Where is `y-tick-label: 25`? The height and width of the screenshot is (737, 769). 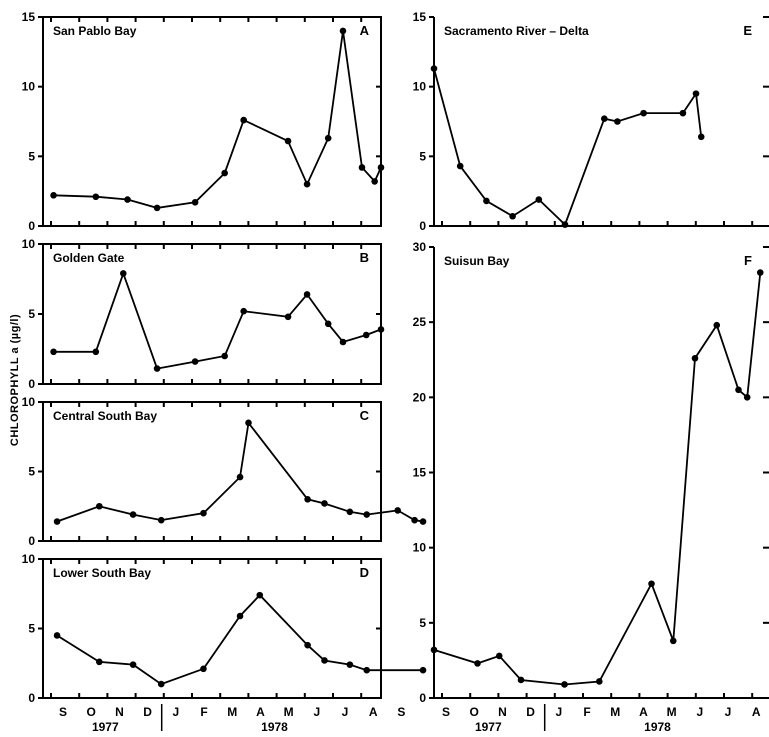
y-tick-label: 25 is located at coordinates (420, 322).